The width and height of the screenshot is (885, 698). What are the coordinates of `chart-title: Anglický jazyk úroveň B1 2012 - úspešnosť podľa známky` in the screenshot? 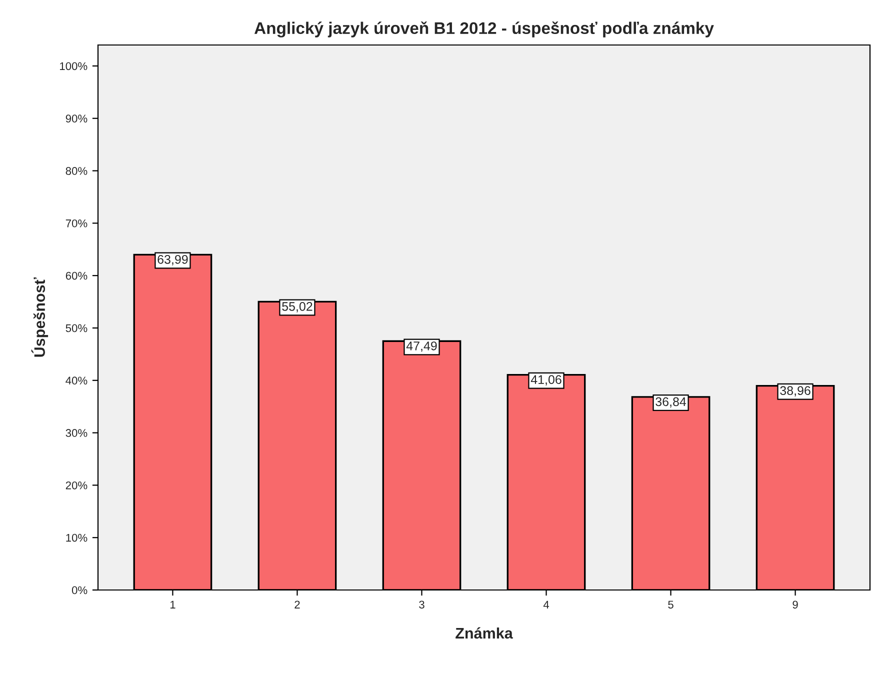 It's located at (484, 29).